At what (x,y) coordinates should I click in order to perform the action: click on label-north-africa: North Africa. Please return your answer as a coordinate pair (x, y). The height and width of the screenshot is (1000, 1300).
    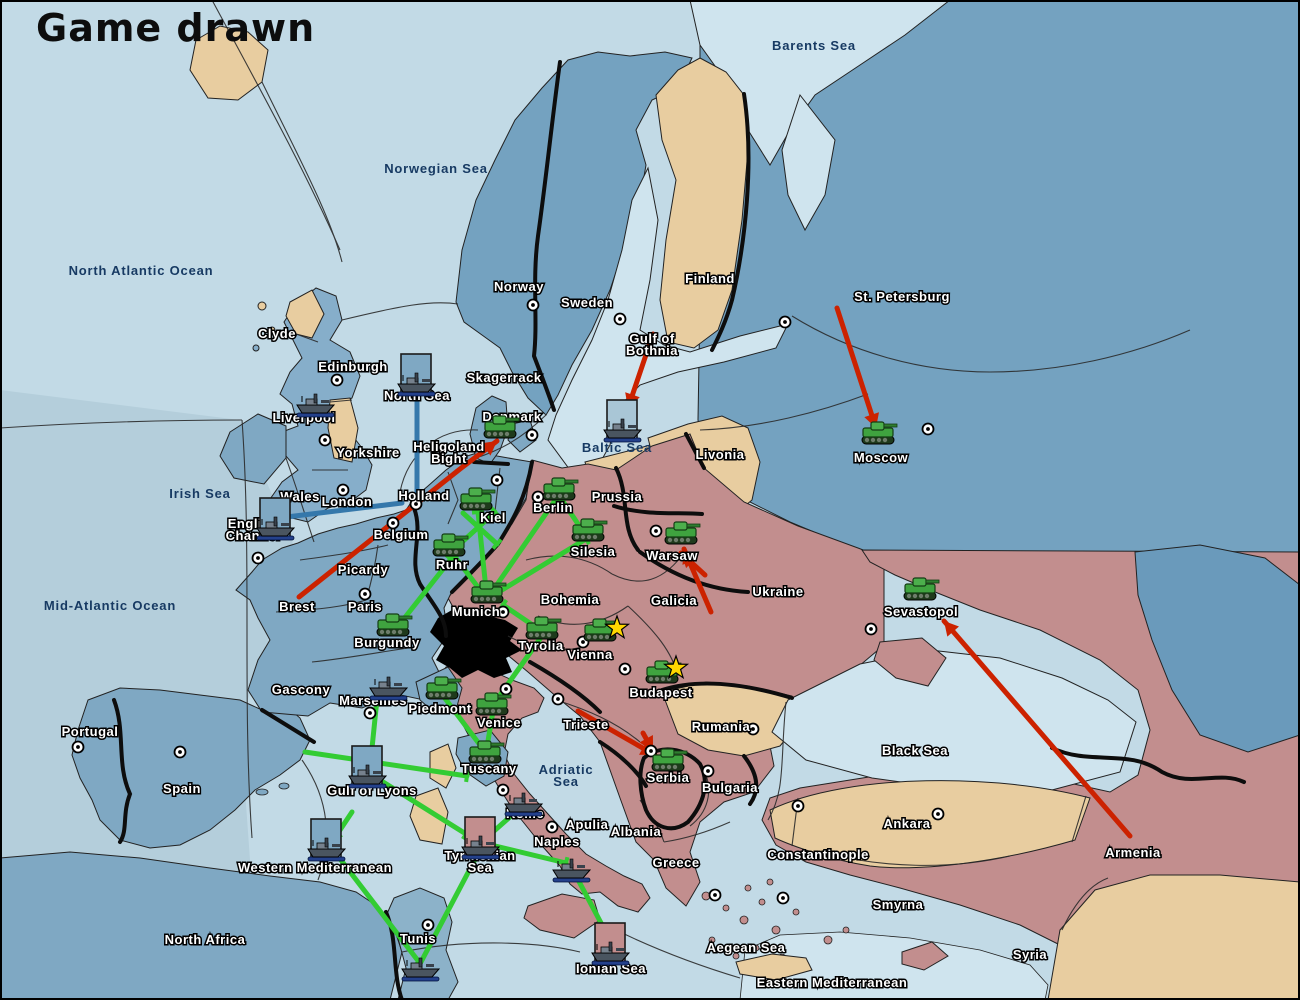
    Looking at the image, I should click on (205, 939).